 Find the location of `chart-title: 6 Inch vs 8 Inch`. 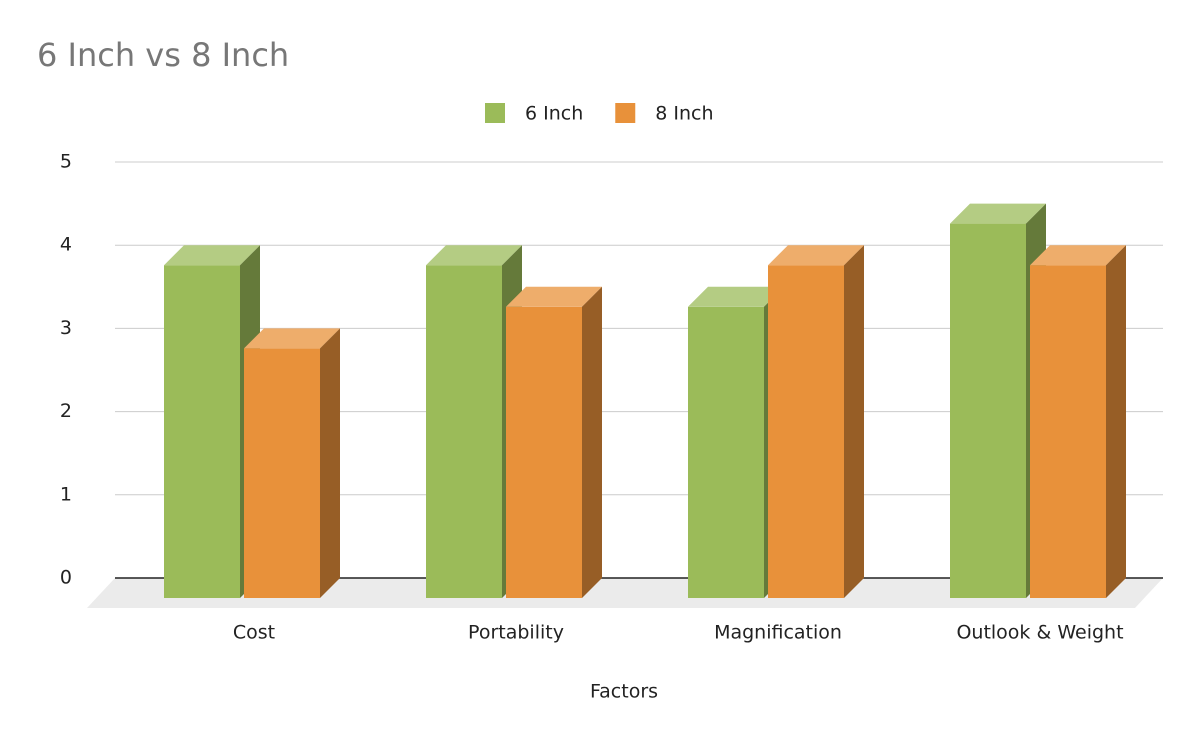

chart-title: 6 Inch vs 8 Inch is located at coordinates (163, 55).